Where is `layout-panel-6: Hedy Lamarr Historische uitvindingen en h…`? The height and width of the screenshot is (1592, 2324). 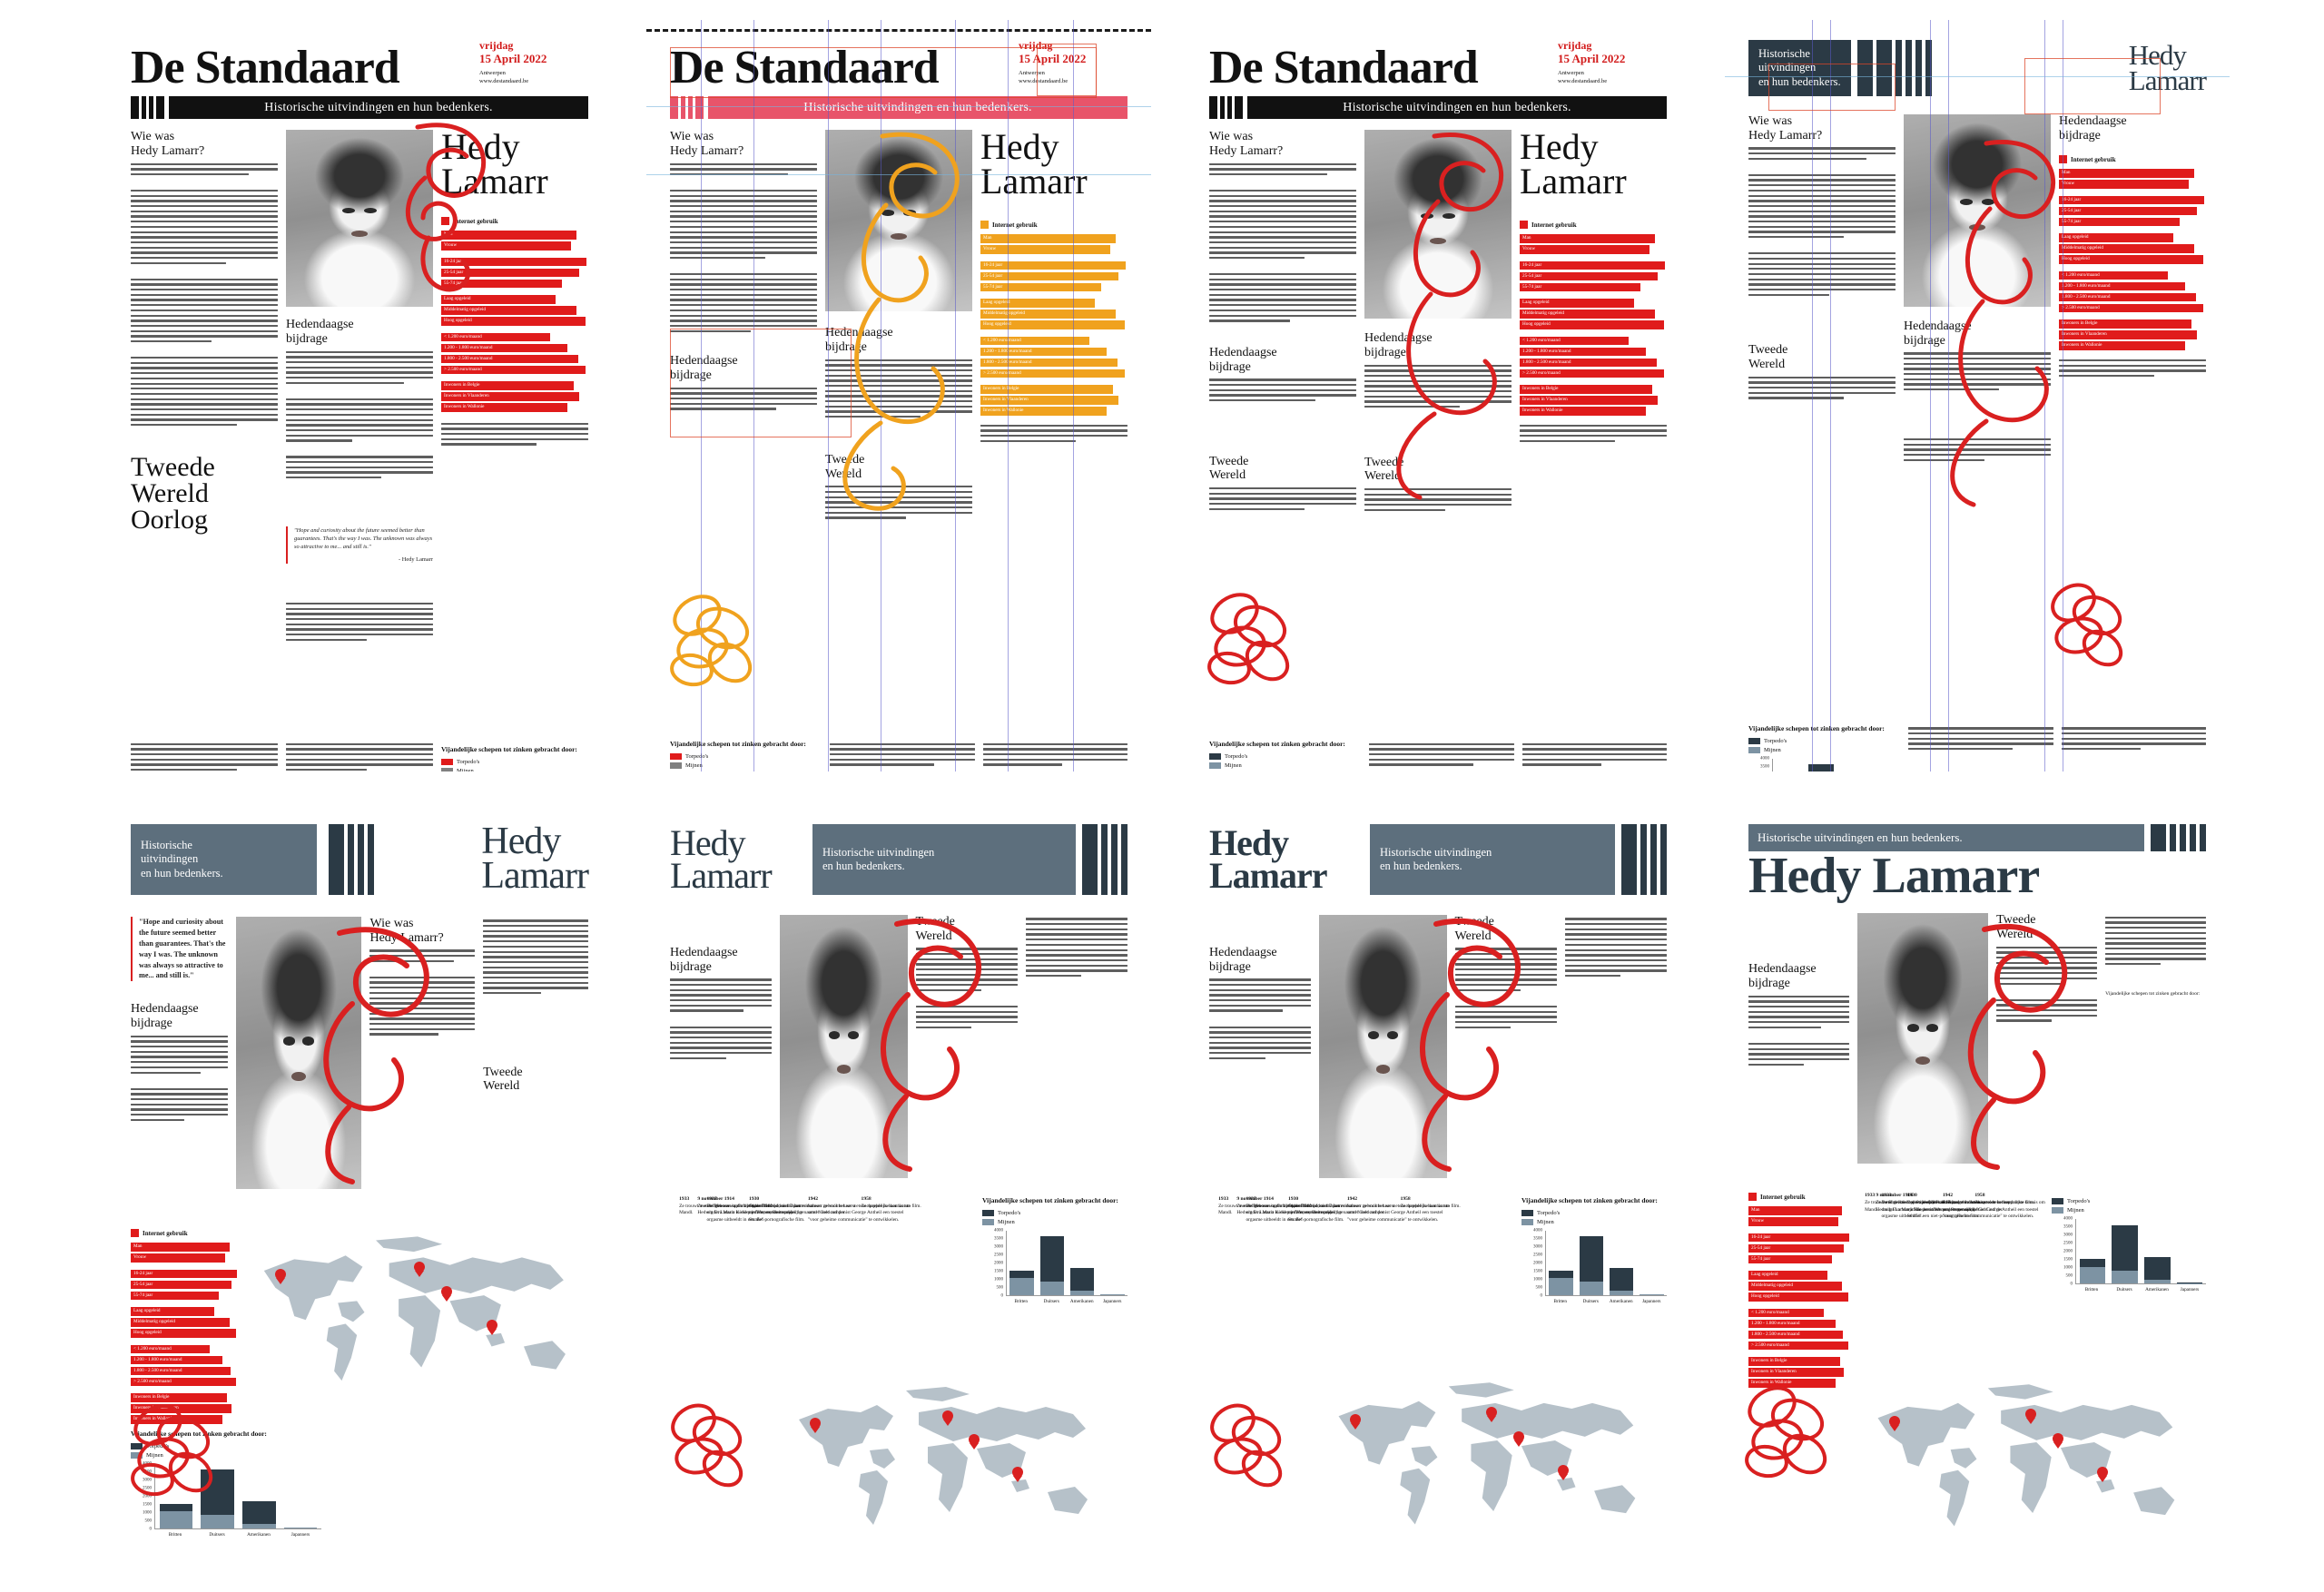 layout-panel-6: Hedy Lamarr Historische uitvindingen en h… is located at coordinates (898, 1180).